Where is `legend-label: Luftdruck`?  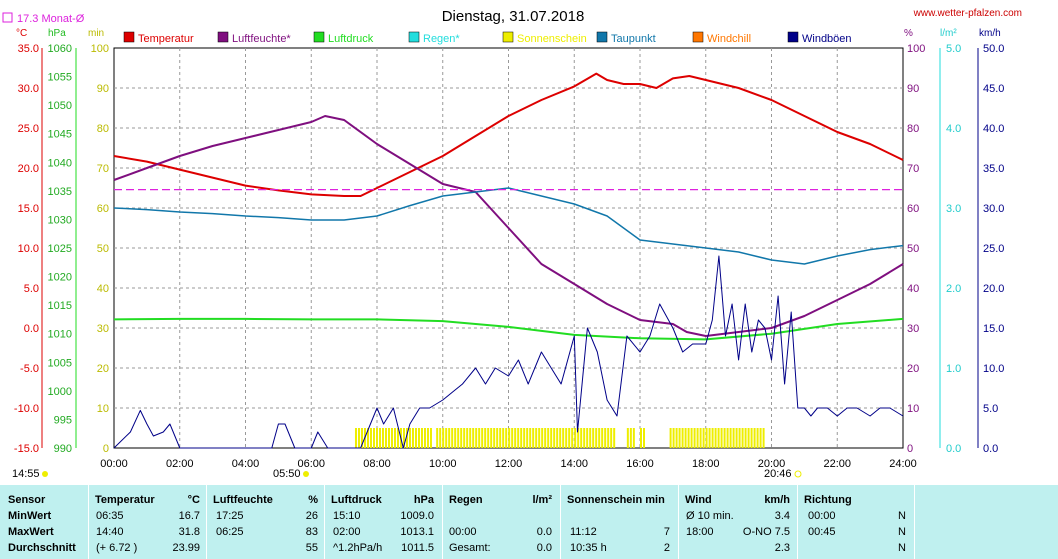
legend-label: Luftdruck is located at coordinates (351, 39).